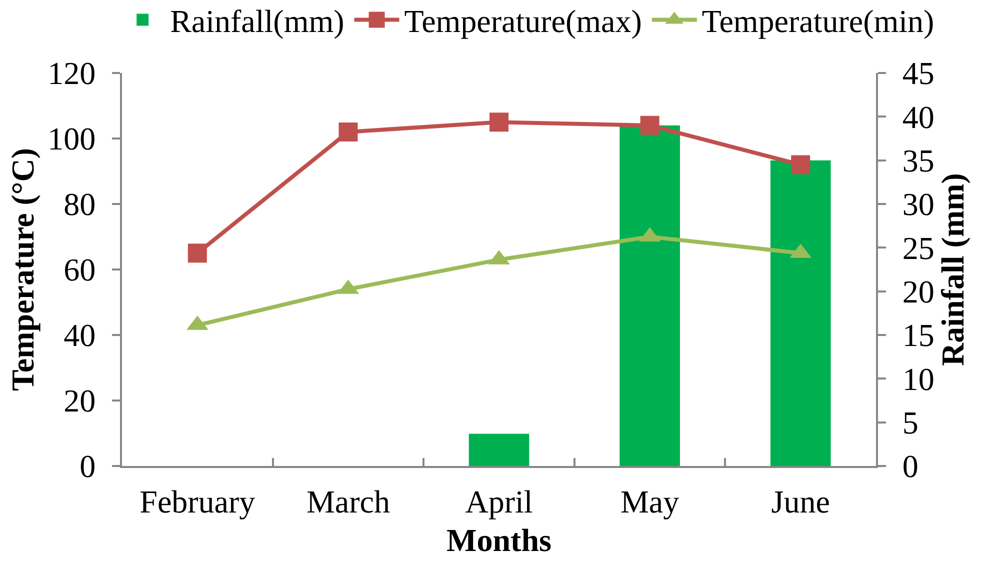 This screenshot has width=984, height=565. Describe the element at coordinates (22, 269) in the screenshot. I see `y-axis-title: Temperature (°C)` at that location.